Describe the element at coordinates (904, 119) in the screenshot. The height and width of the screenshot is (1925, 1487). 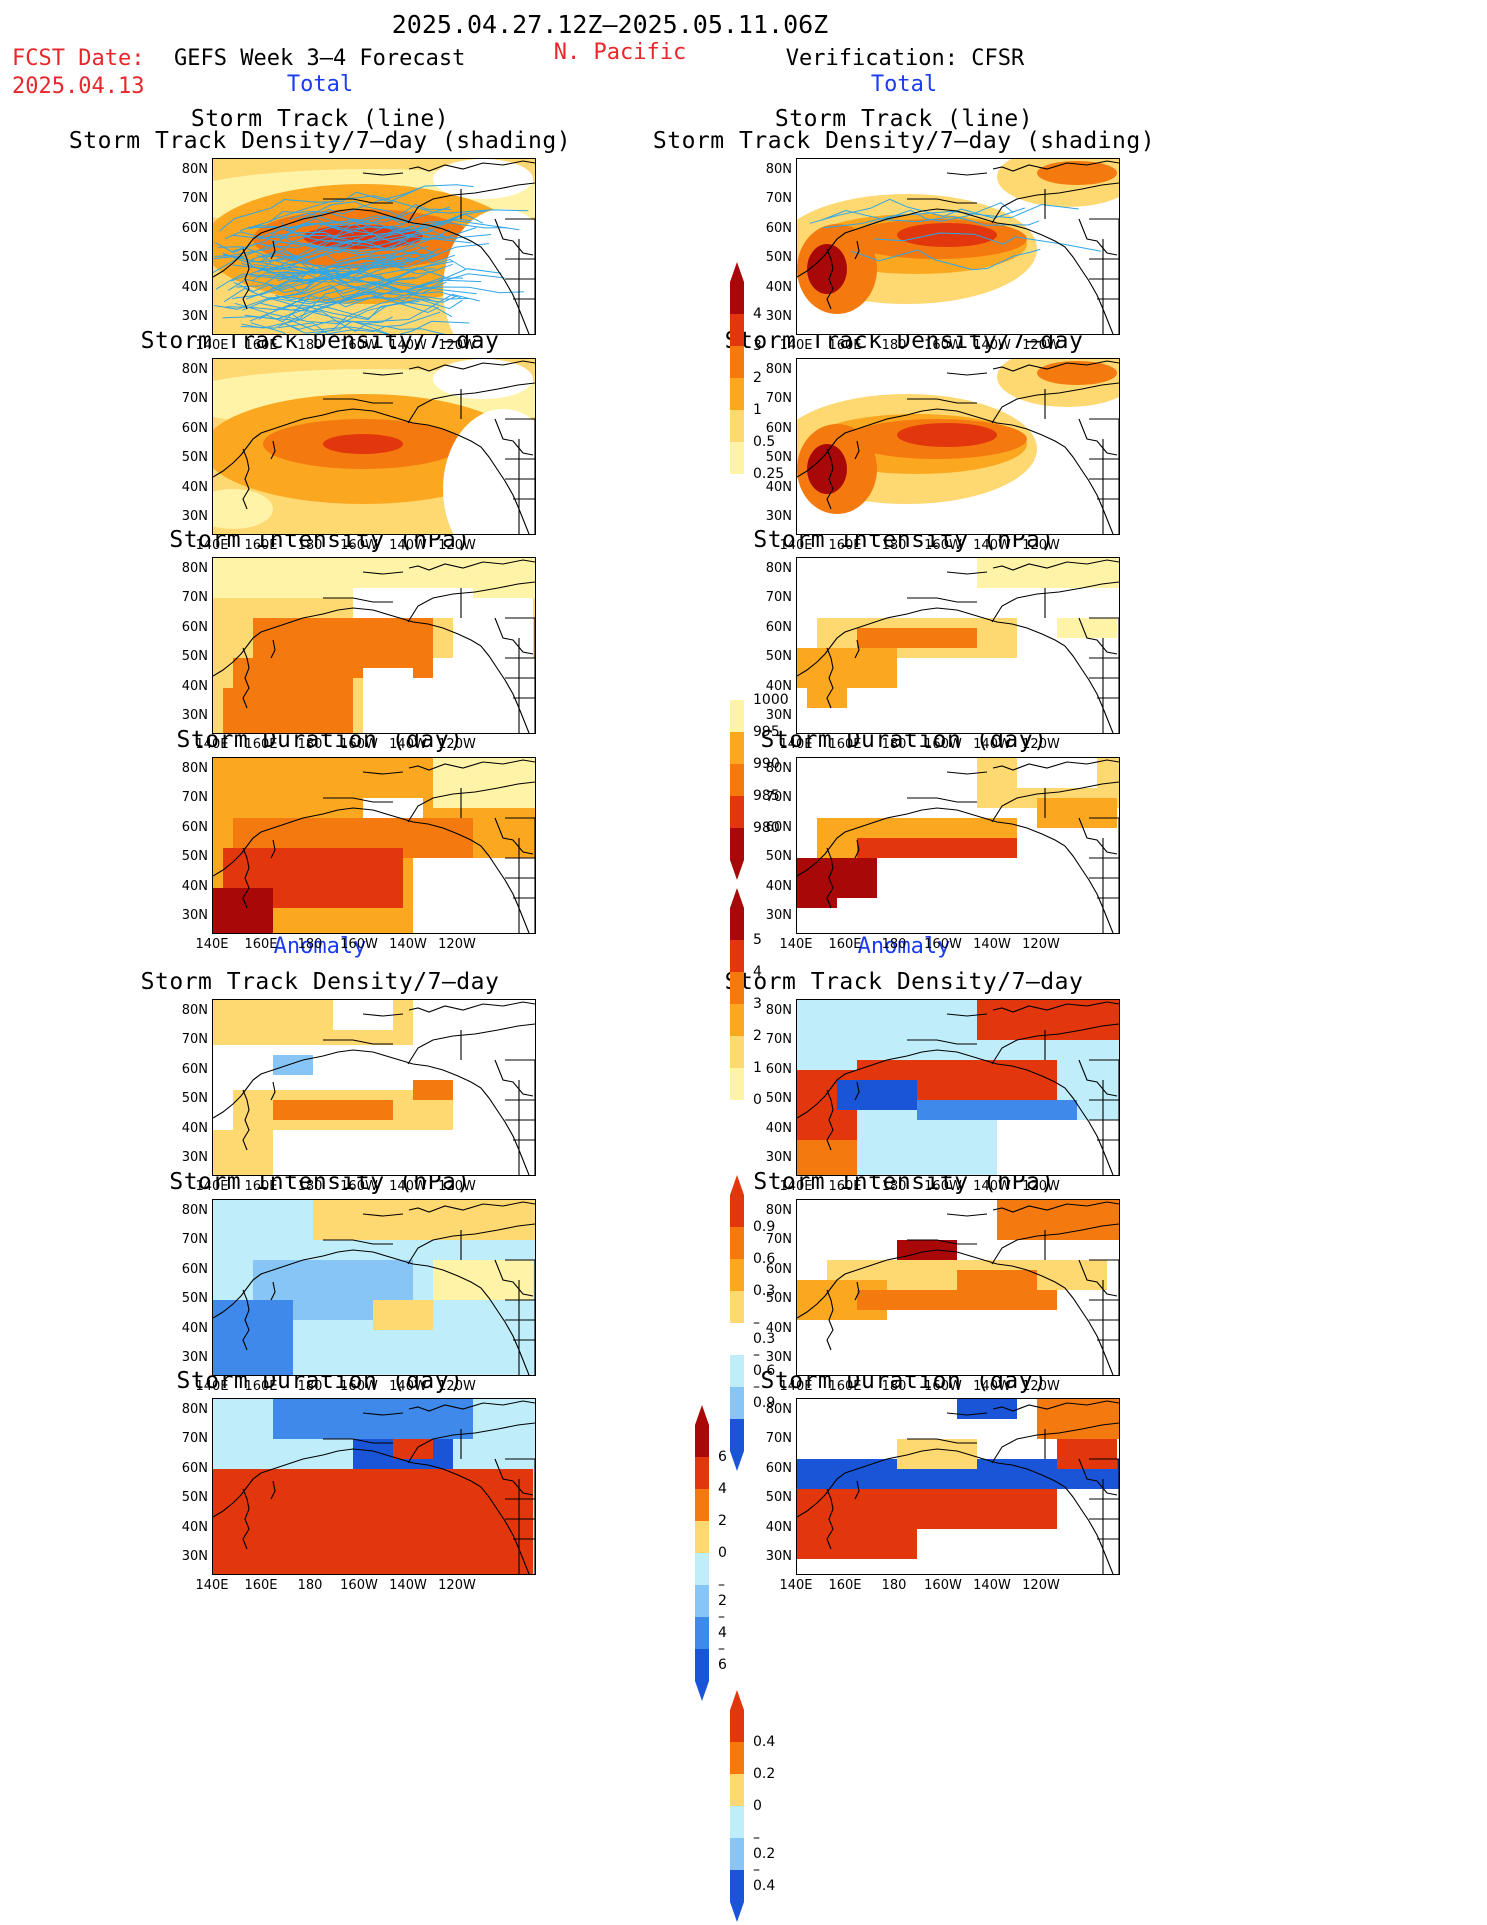
I see `title-track-line-right: Storm Track (line)` at that location.